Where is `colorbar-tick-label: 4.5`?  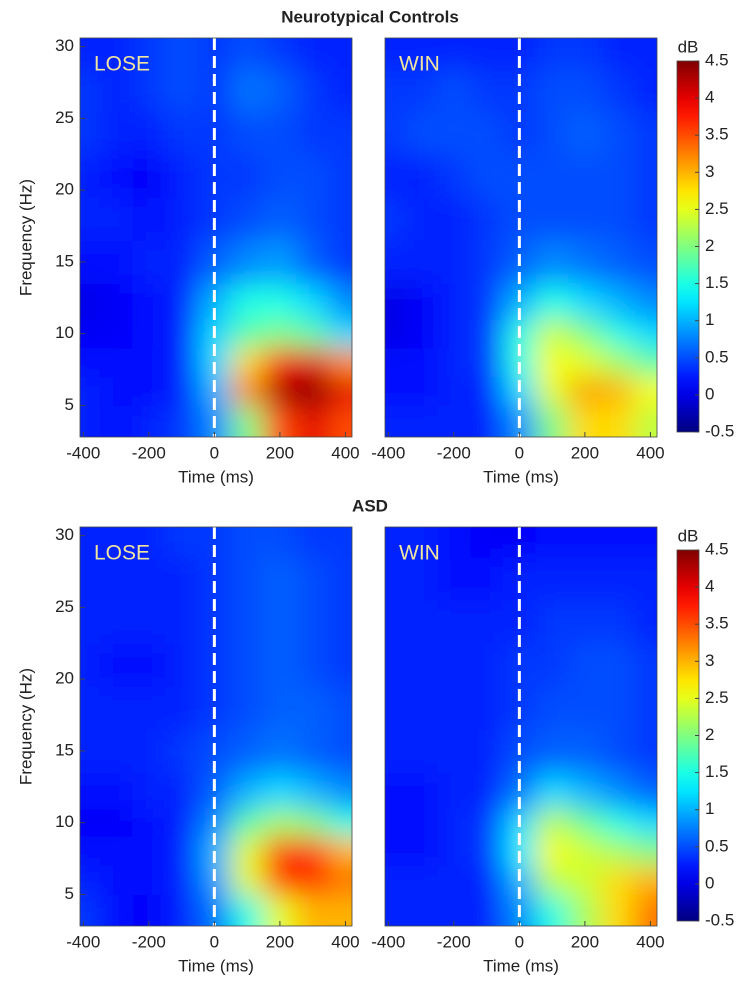 colorbar-tick-label: 4.5 is located at coordinates (717, 548).